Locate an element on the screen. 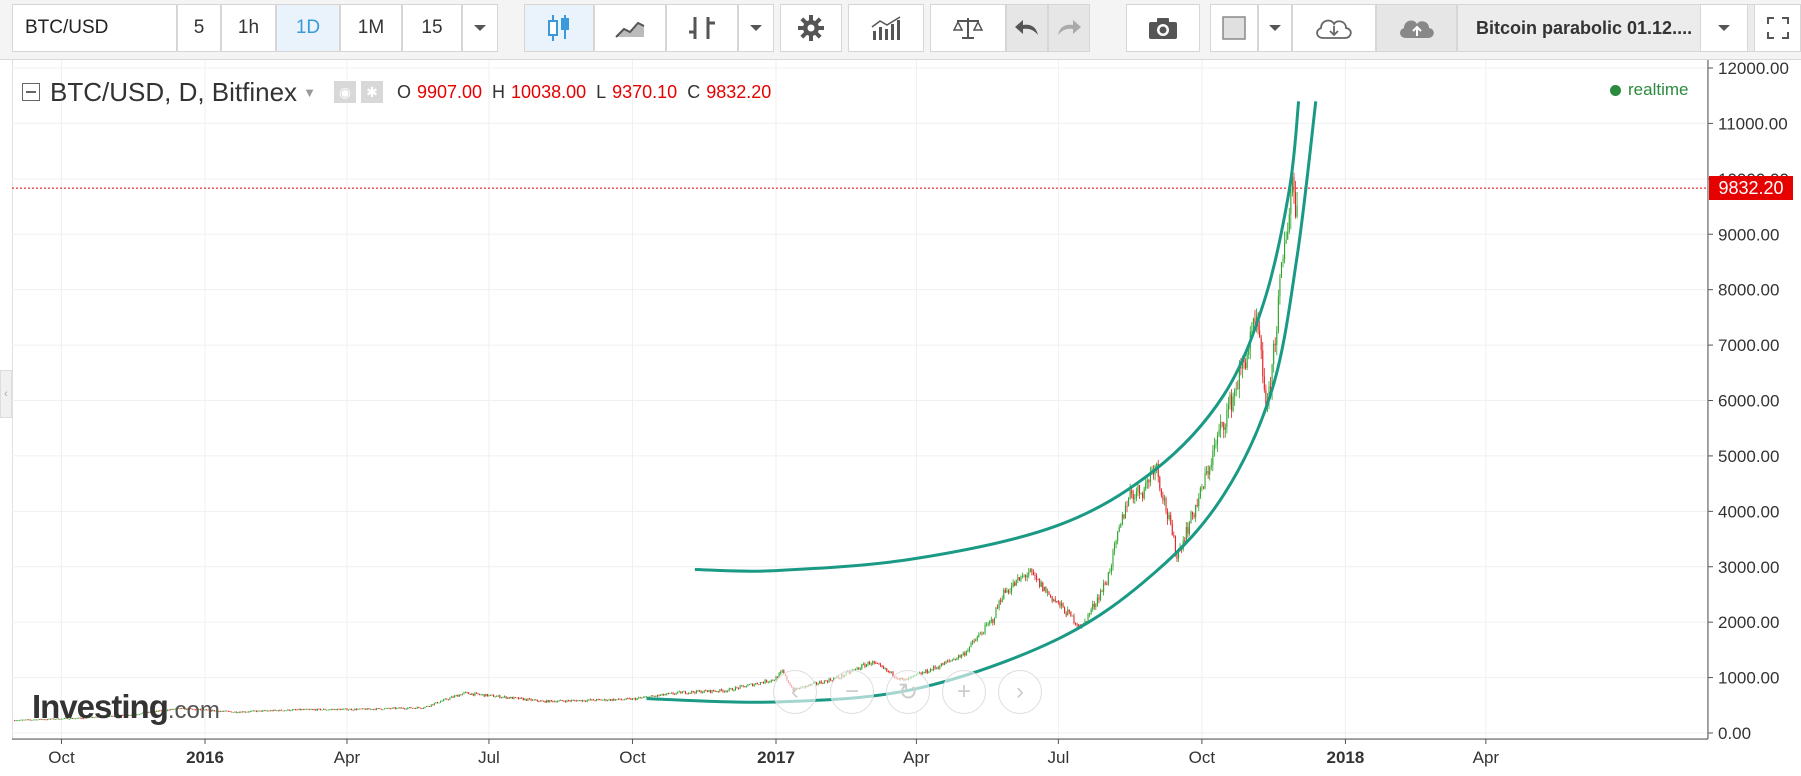  bar-chart-button is located at coordinates (702, 28).